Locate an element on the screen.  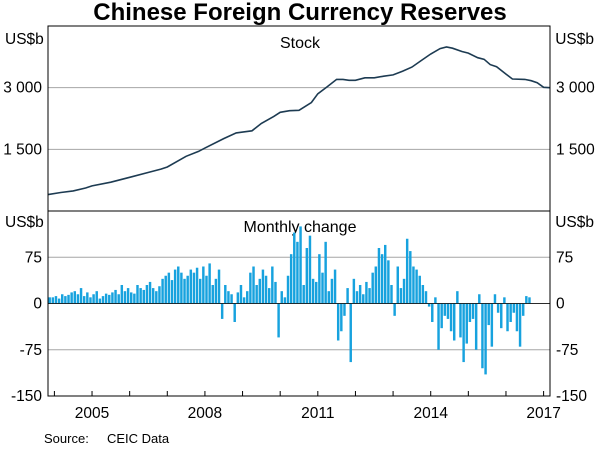
monthly-change-y-tick-left: 0 is located at coordinates (37, 304).